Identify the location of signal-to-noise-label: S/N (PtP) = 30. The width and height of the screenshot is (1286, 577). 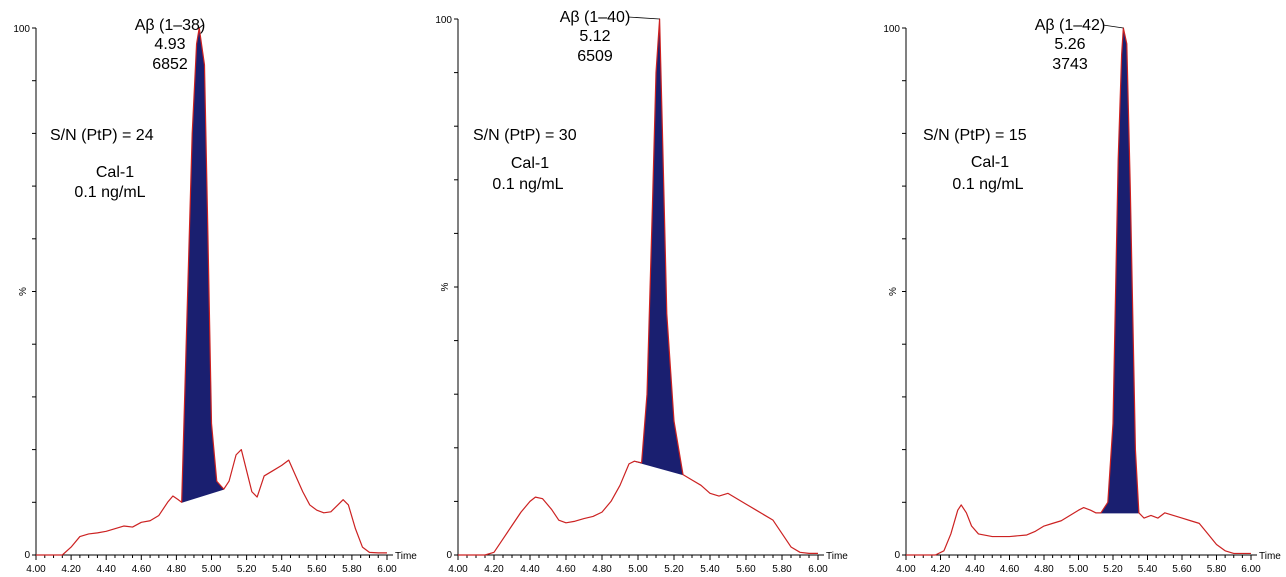
(525, 135).